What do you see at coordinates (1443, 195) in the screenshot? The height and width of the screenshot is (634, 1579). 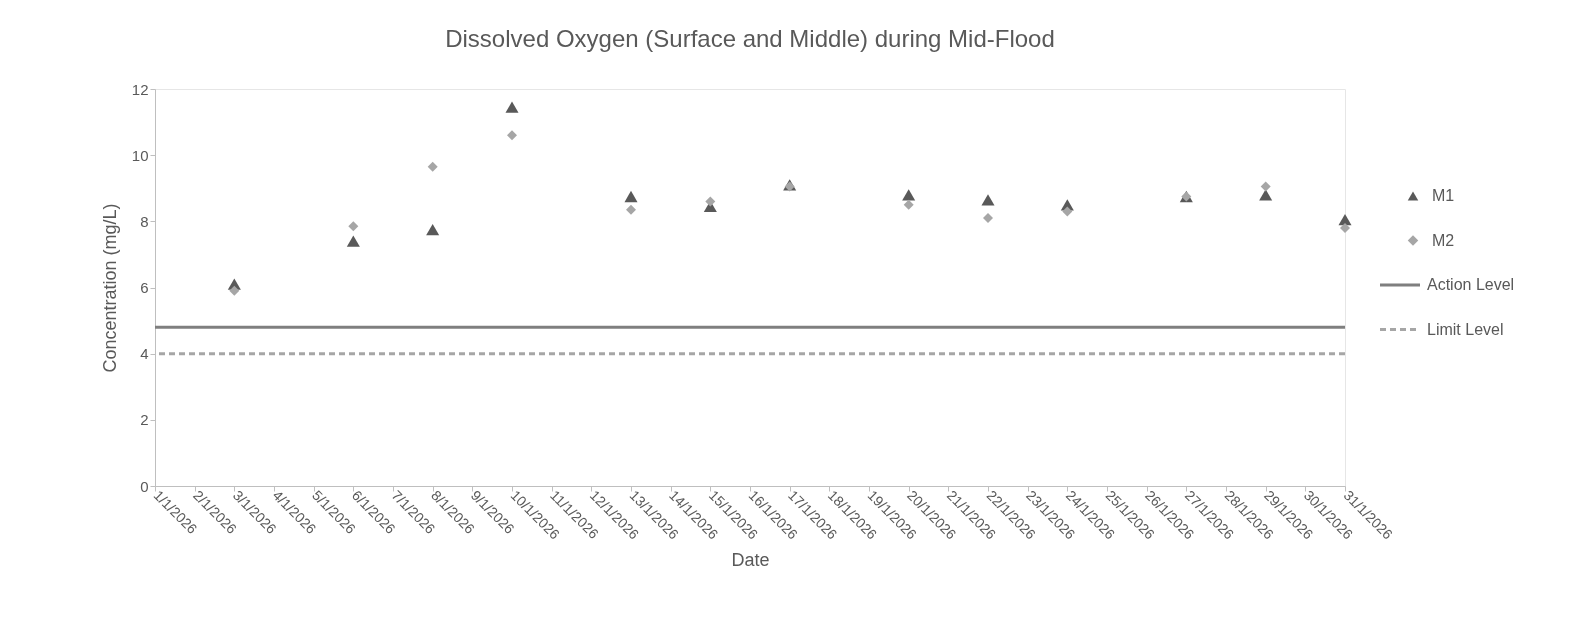 I see `legend-label: M1` at bounding box center [1443, 195].